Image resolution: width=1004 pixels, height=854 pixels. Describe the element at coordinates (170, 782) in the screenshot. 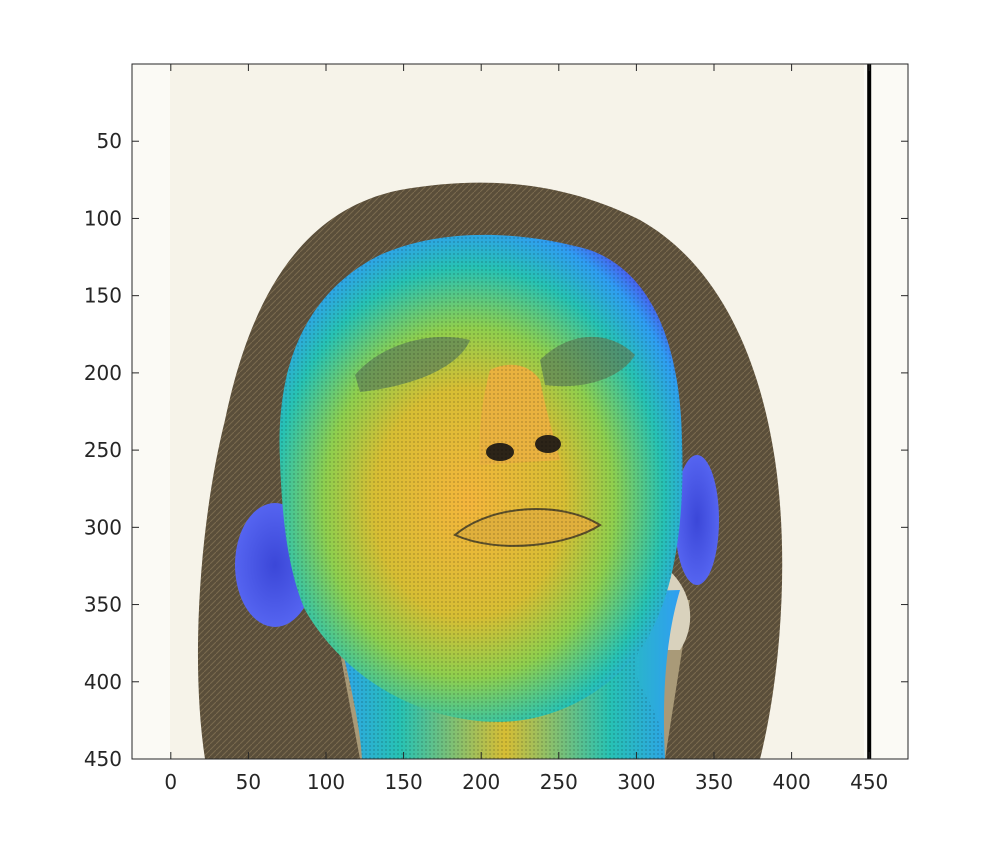

I see `x-tick-label: 0` at that location.